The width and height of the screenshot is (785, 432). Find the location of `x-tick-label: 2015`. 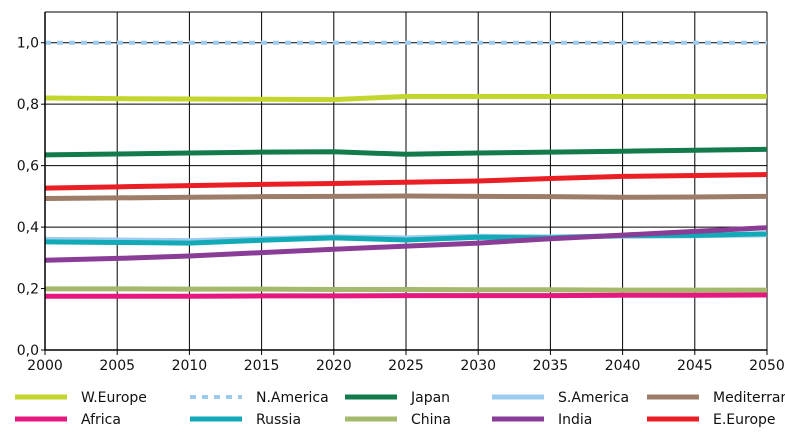

x-tick-label: 2015 is located at coordinates (262, 366).